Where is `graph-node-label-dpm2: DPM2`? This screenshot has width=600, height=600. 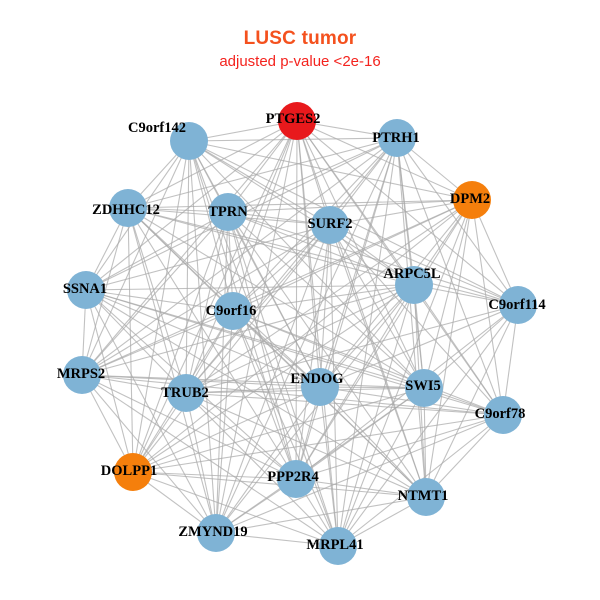 graph-node-label-dpm2: DPM2 is located at coordinates (470, 199).